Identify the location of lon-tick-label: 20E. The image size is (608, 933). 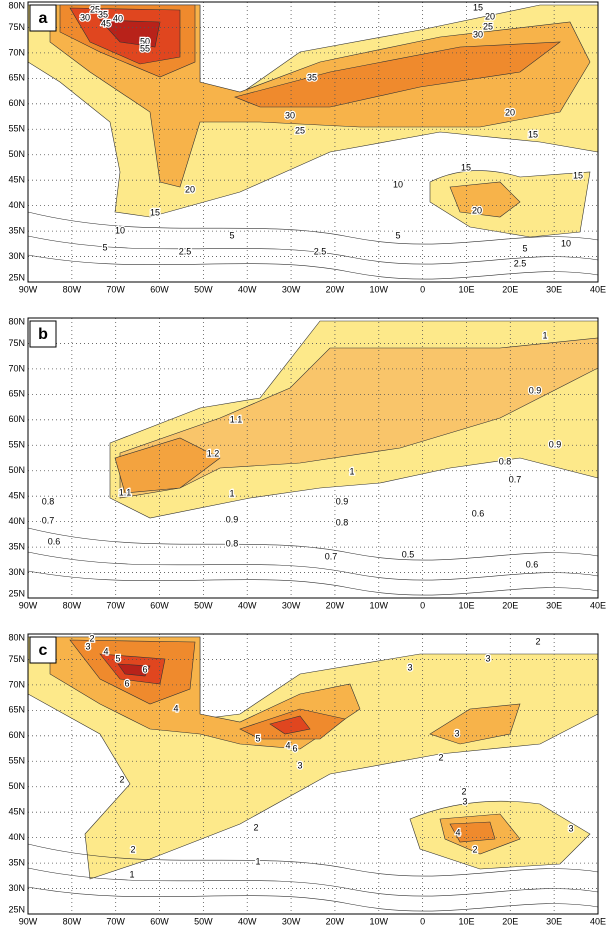
(510, 289).